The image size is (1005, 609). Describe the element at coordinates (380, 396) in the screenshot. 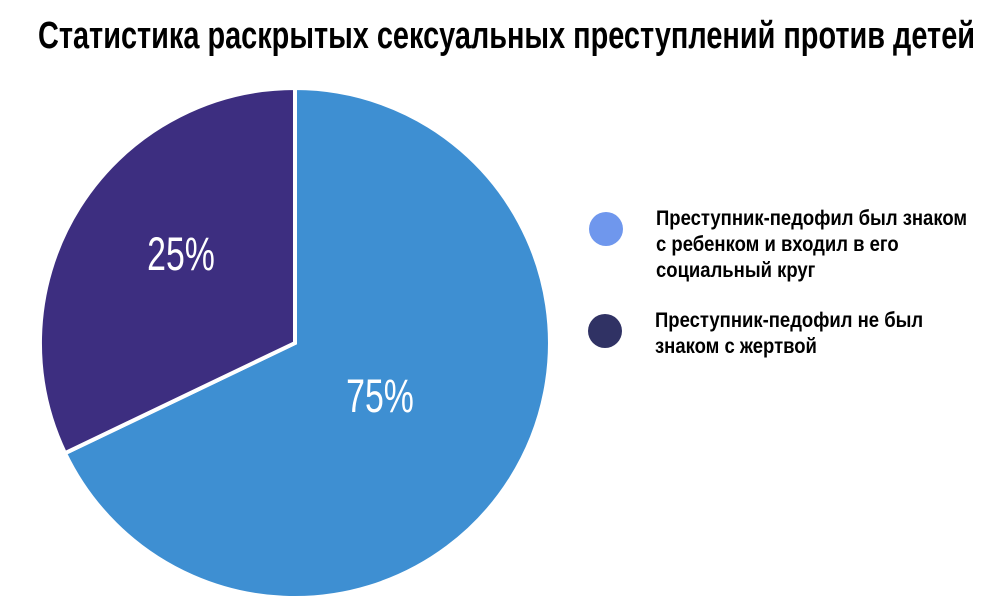

I see `pie-label-75: 75%` at that location.